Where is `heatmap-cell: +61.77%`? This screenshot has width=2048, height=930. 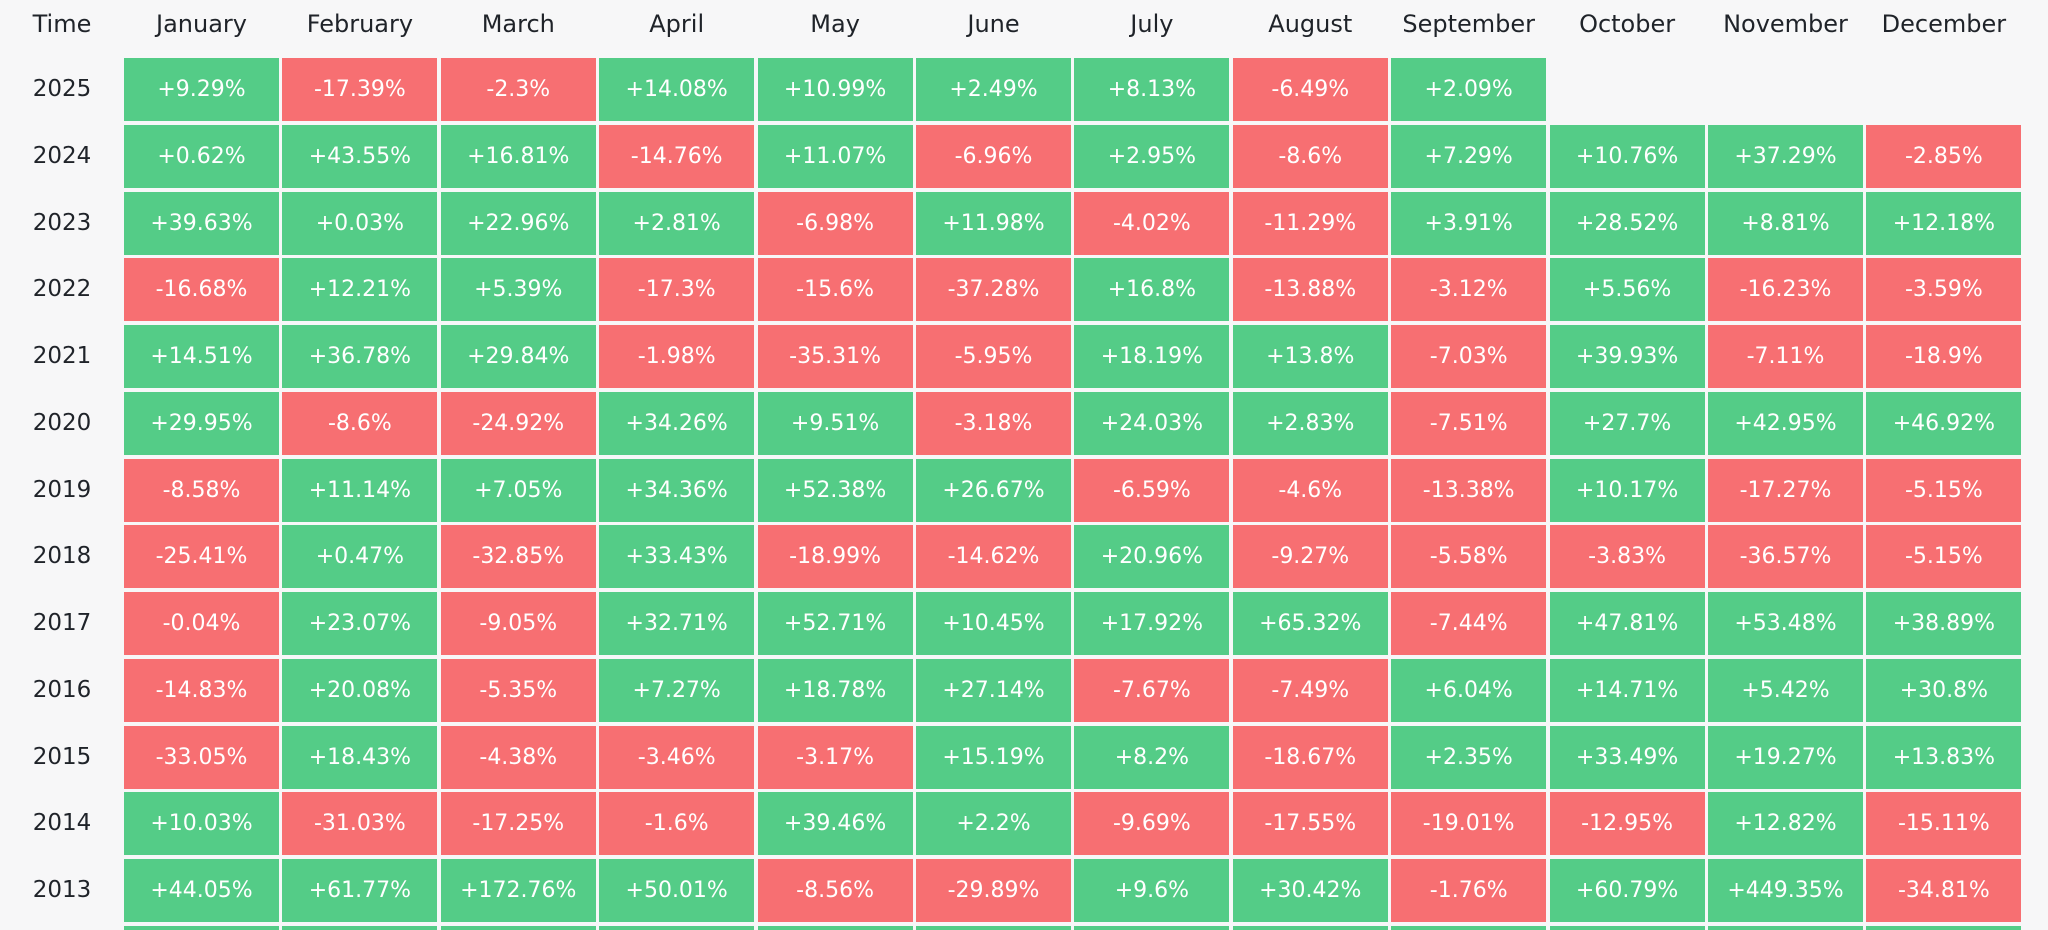 heatmap-cell: +61.77% is located at coordinates (360, 890).